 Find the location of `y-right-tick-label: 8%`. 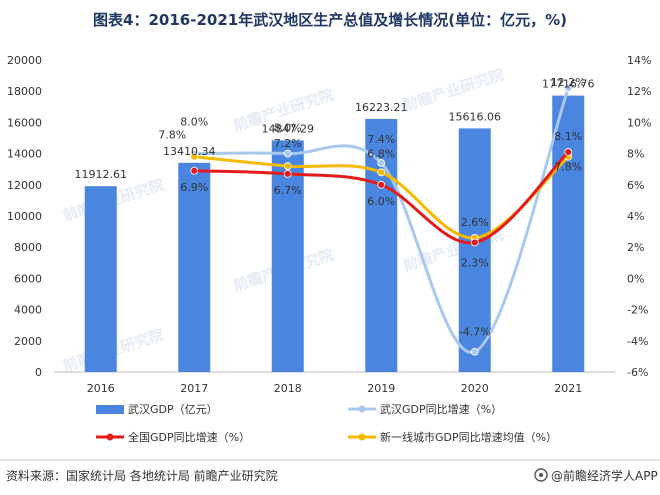

y-right-tick-label: 8% is located at coordinates (635, 154).